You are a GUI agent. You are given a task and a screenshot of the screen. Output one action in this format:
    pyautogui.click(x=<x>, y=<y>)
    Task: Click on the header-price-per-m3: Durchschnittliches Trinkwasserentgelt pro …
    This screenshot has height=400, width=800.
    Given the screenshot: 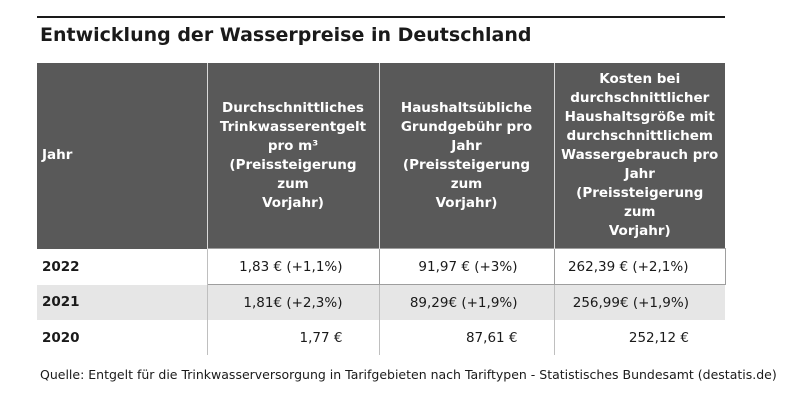 What is the action you would take?
    pyautogui.click(x=293, y=156)
    